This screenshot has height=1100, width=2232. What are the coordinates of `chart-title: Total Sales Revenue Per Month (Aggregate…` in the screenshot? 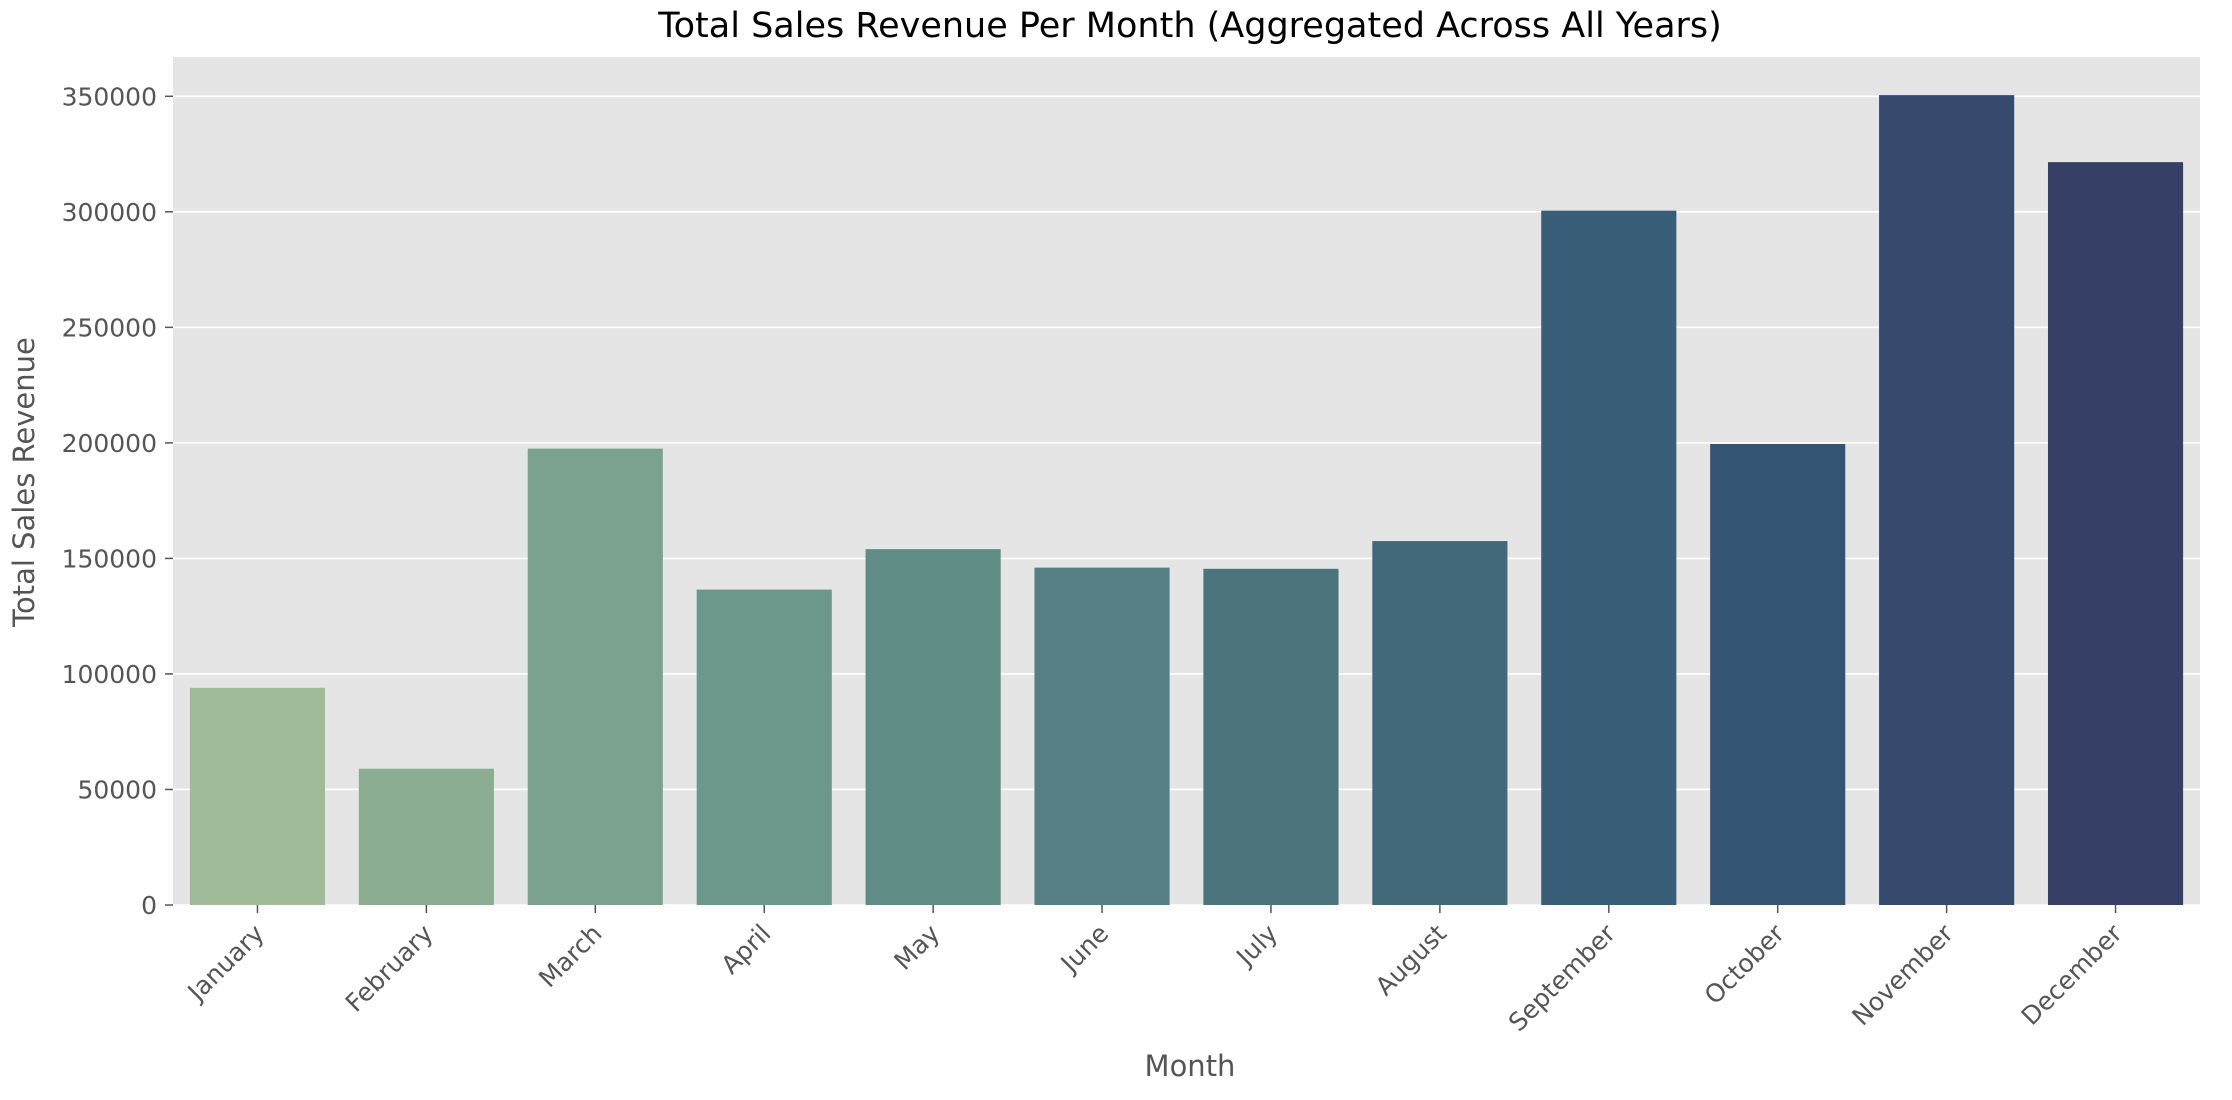 It's located at (1189, 26).